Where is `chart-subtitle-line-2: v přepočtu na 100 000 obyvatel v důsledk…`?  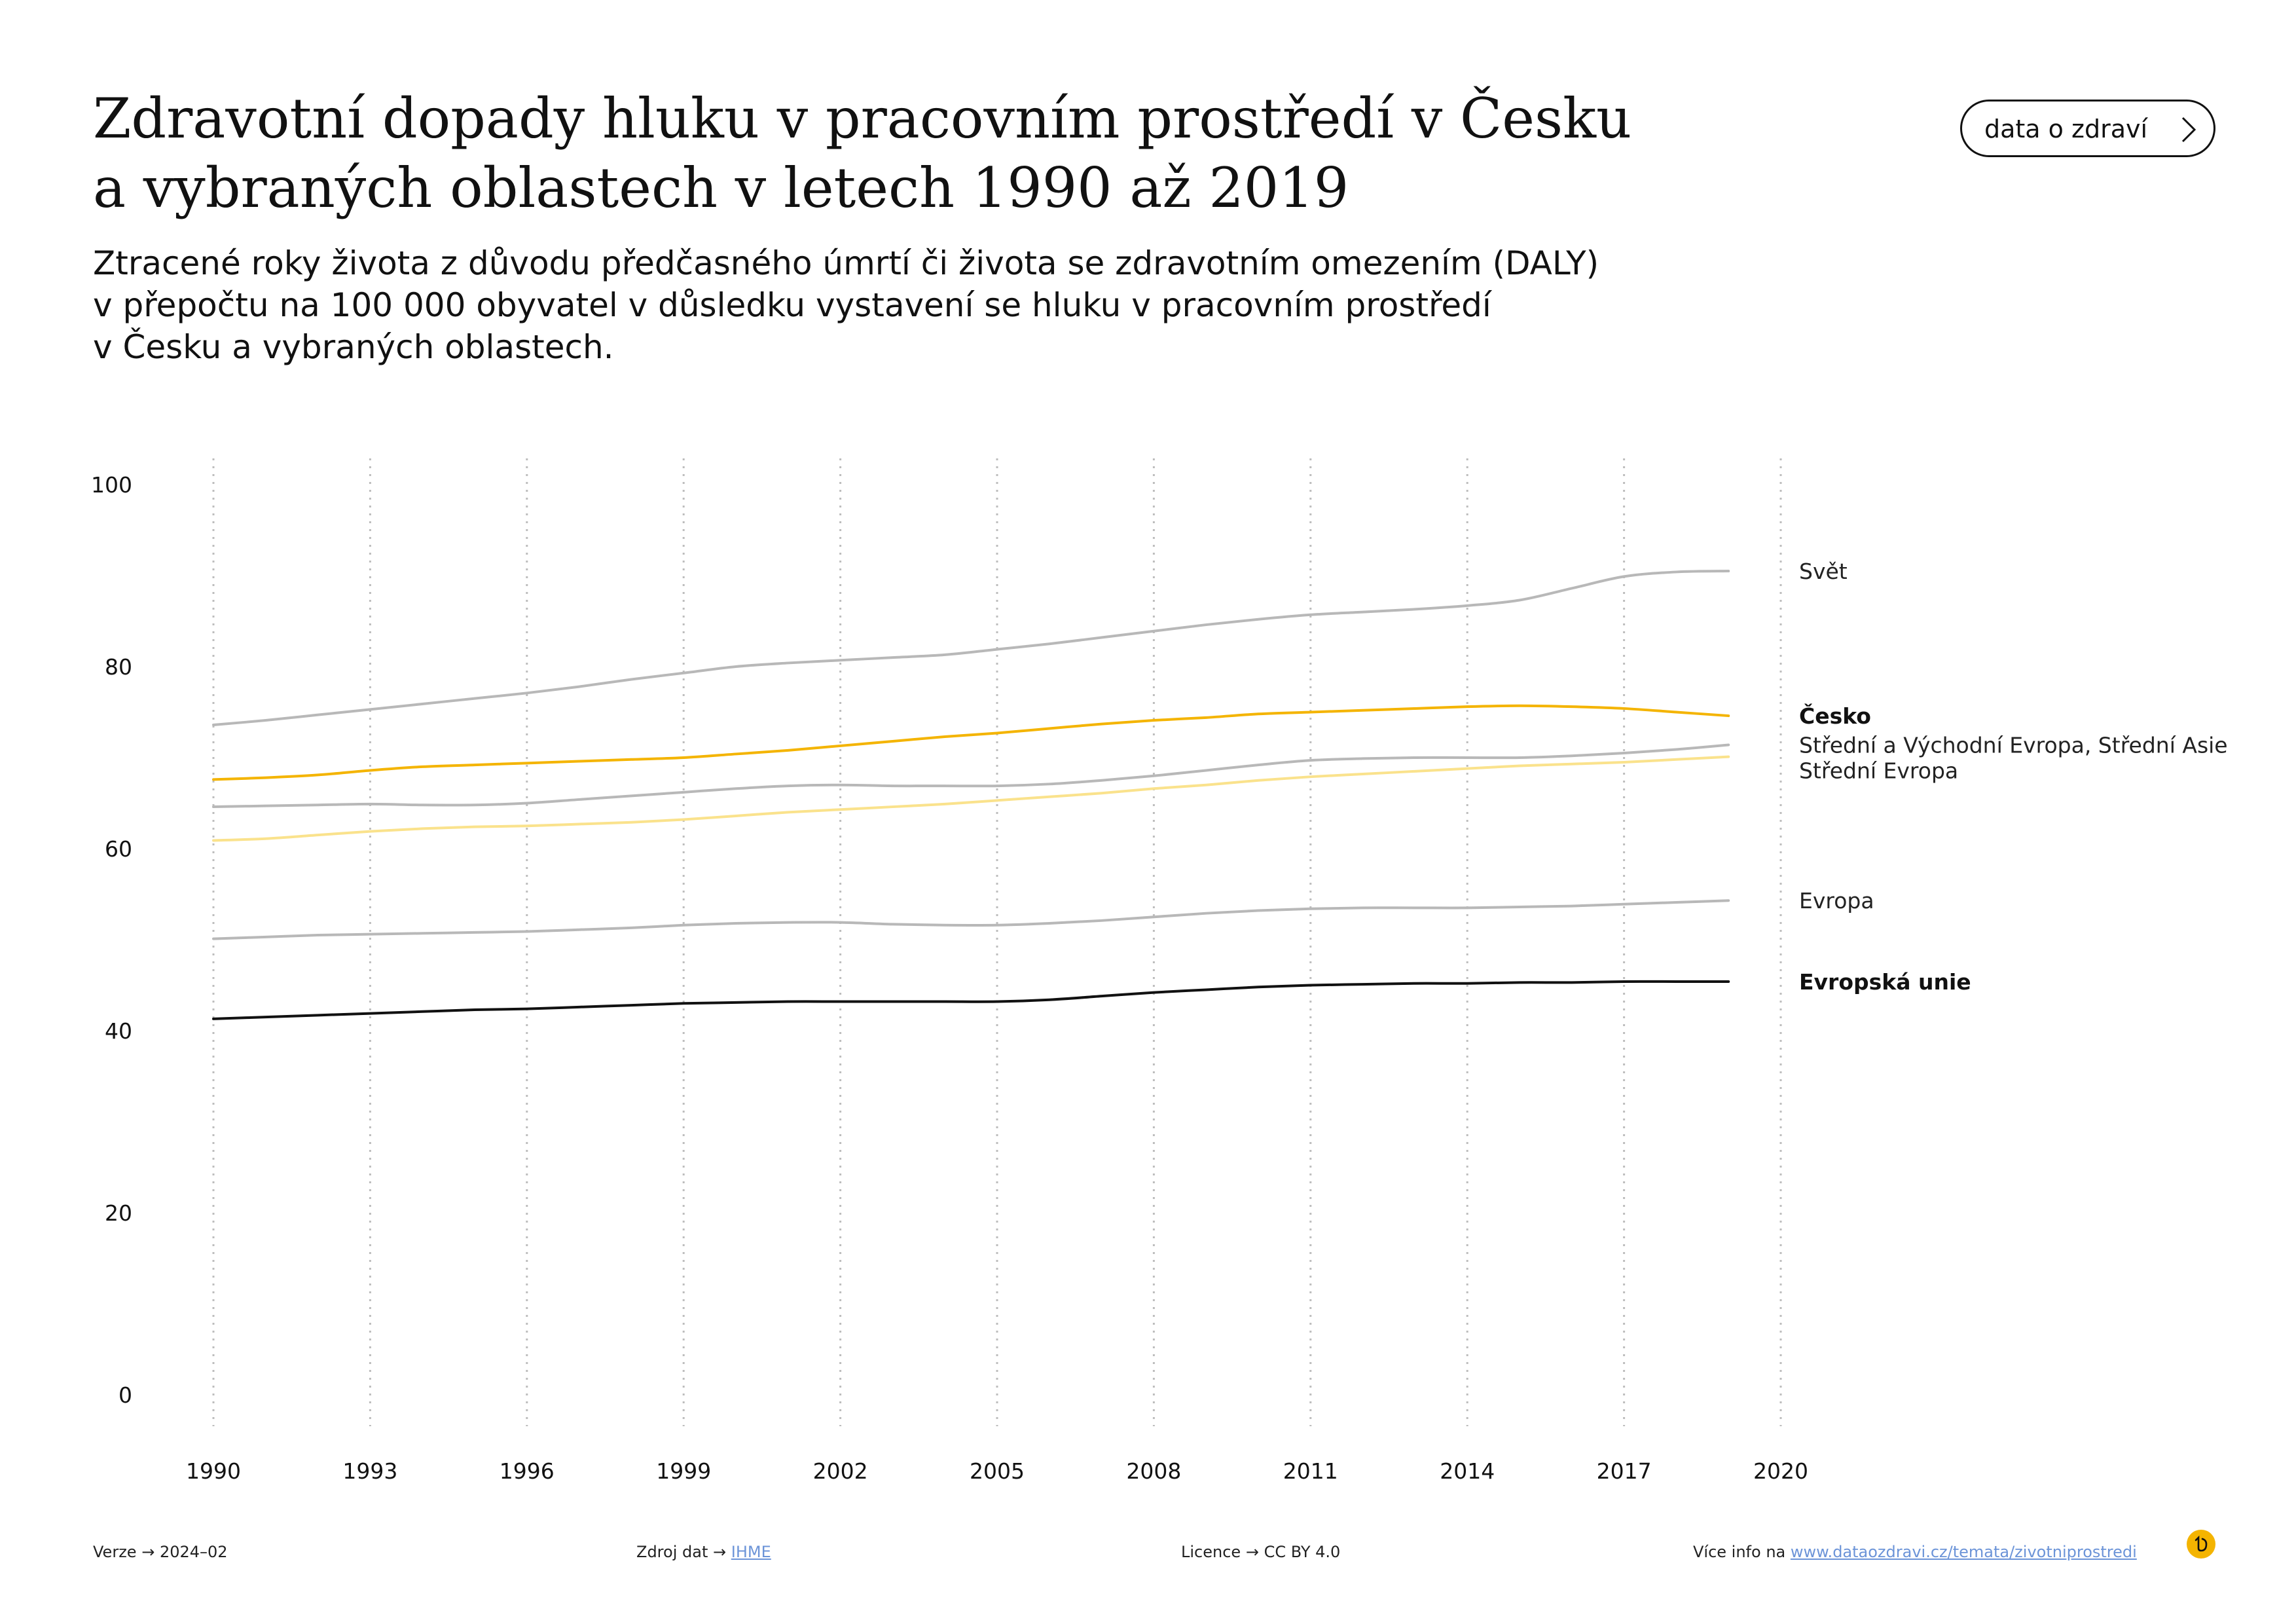
chart-subtitle-line-2: v přepočtu na 100 000 obyvatel v důsledk… is located at coordinates (792, 305).